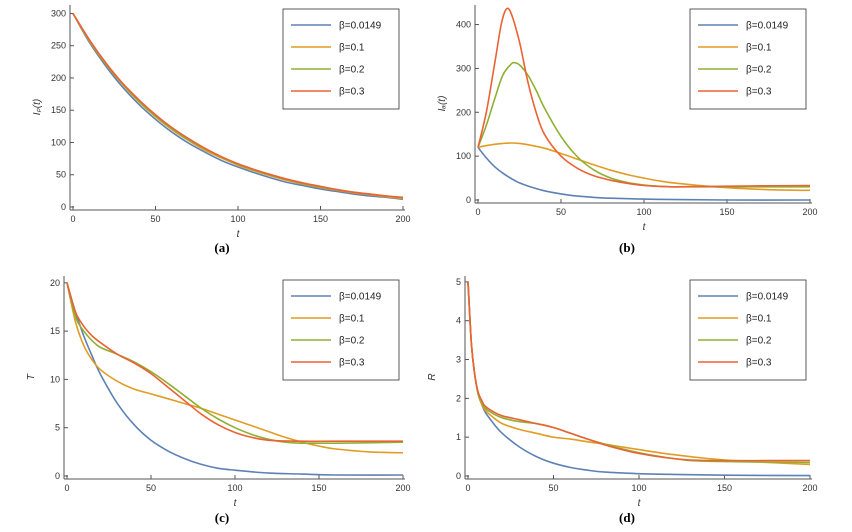 The image size is (852, 532). I want to click on y-tick-label: 3, so click(458, 360).